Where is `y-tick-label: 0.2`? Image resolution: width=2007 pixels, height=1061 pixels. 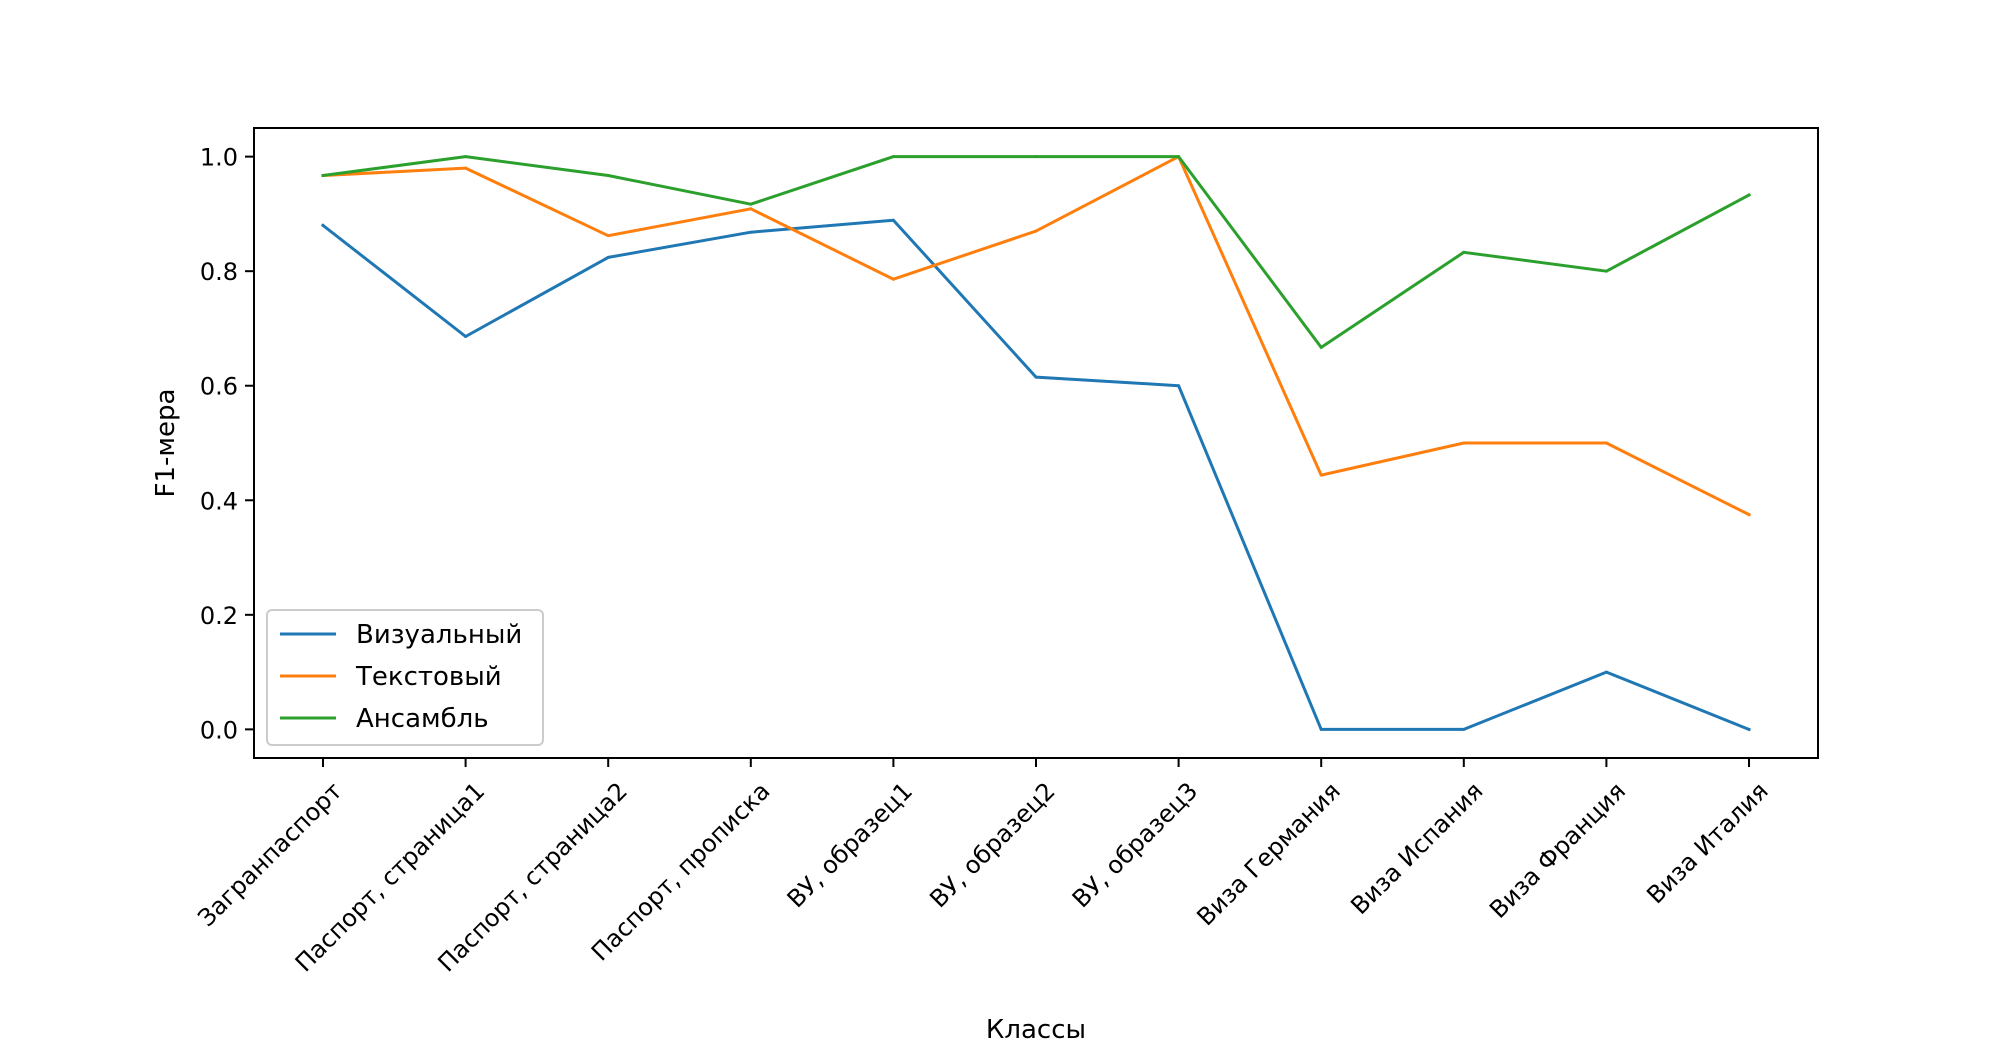 y-tick-label: 0.2 is located at coordinates (219, 616).